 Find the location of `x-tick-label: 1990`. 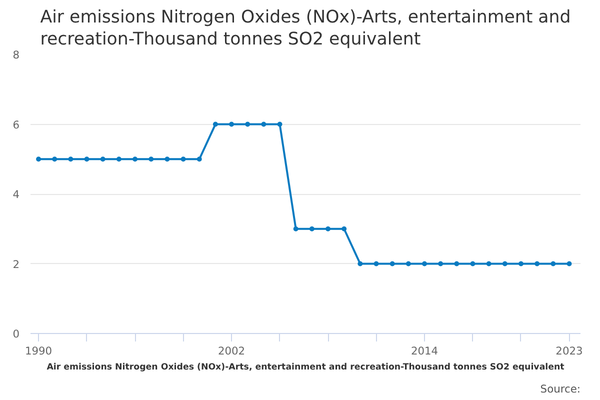

x-tick-label: 1990 is located at coordinates (38, 351).